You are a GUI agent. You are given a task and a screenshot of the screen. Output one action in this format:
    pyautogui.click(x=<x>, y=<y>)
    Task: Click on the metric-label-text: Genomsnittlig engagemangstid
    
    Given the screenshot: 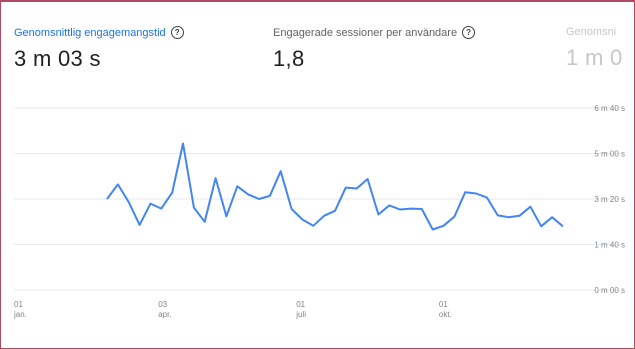 What is the action you would take?
    pyautogui.click(x=90, y=32)
    